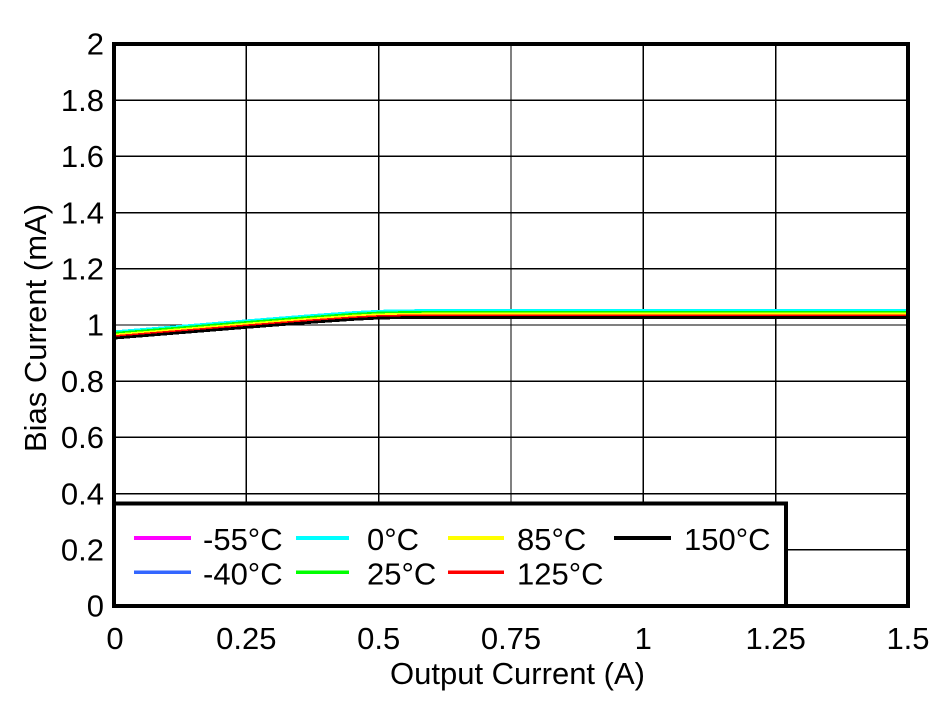 The width and height of the screenshot is (952, 701). Describe the element at coordinates (82, 156) in the screenshot. I see `svg-text: 1.6` at that location.